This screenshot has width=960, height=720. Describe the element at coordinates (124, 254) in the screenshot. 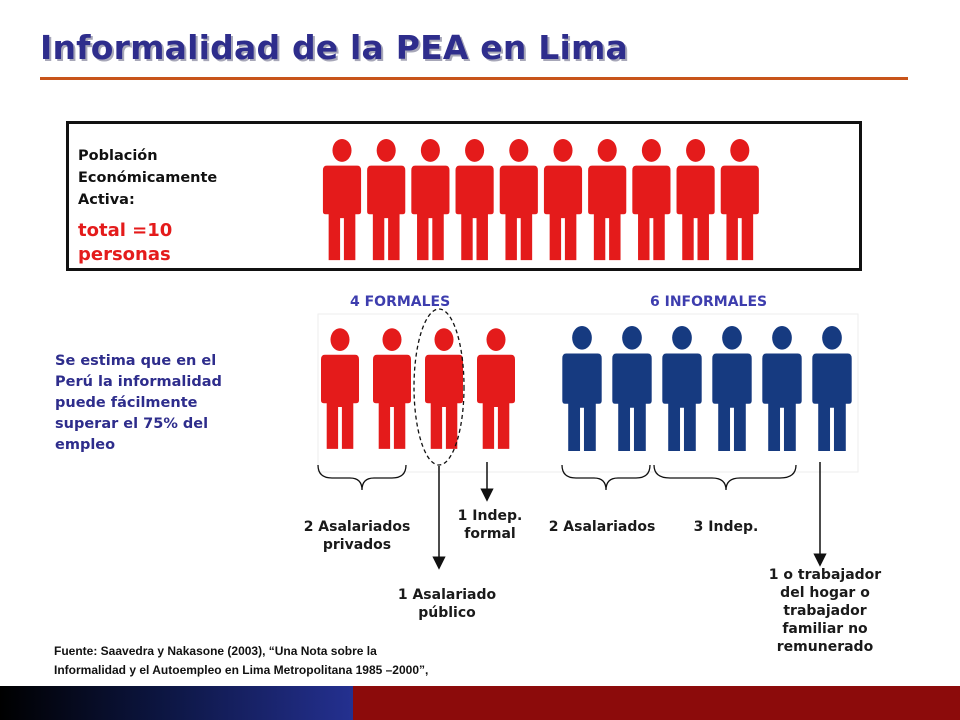

I see `pea-total-line: personas` at that location.